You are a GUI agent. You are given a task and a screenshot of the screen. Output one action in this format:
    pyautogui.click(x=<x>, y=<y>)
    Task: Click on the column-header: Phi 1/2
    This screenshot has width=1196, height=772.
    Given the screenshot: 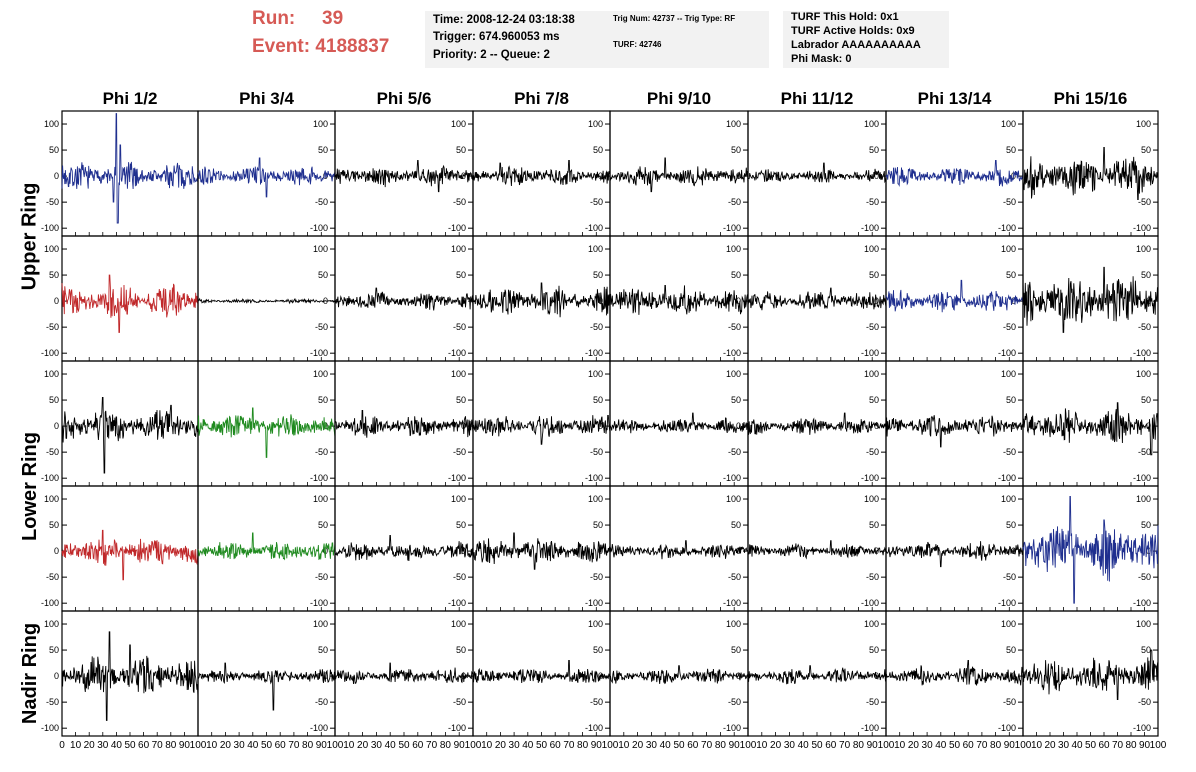 What is the action you would take?
    pyautogui.click(x=130, y=98)
    